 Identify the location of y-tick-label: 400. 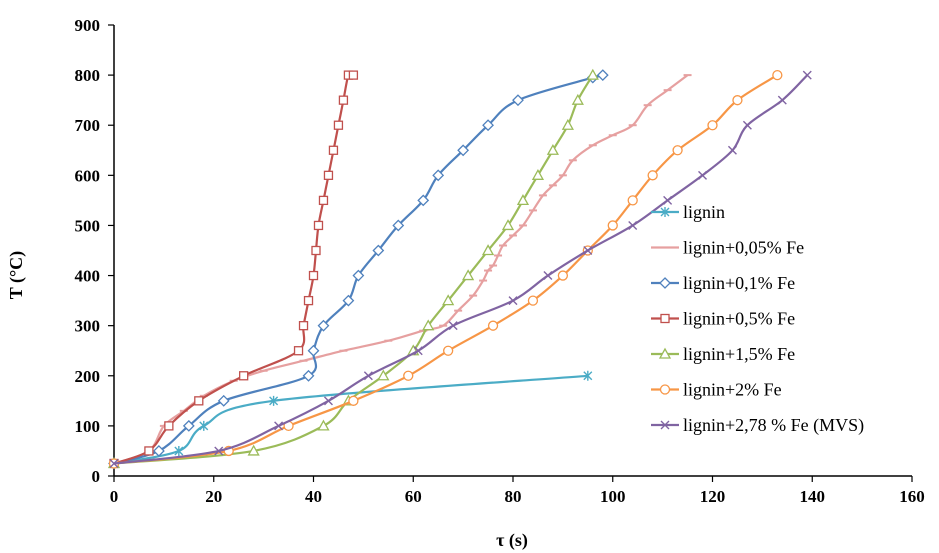
(88, 276).